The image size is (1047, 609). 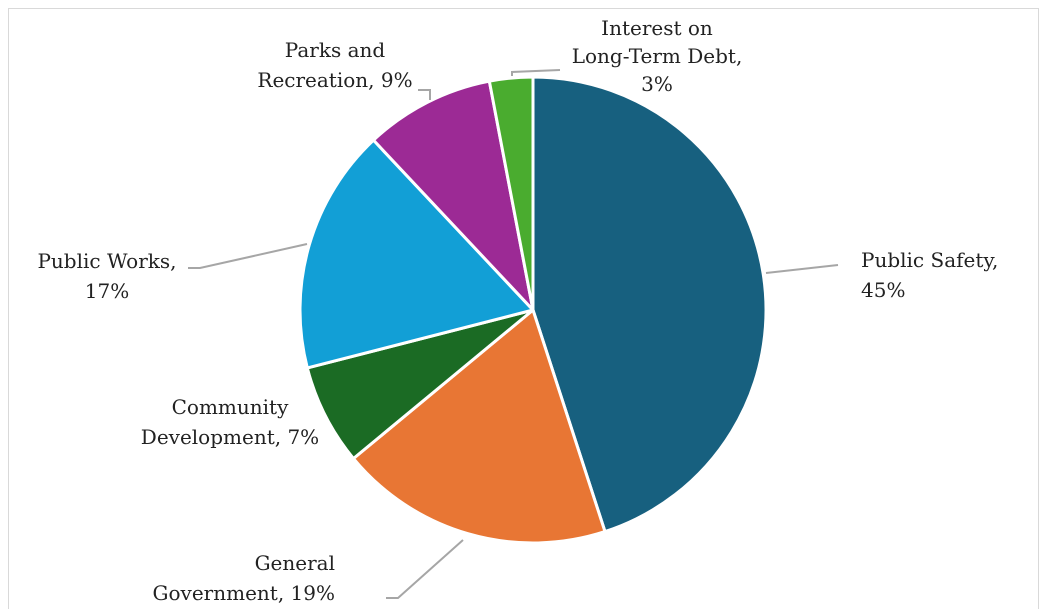 What do you see at coordinates (244, 593) in the screenshot?
I see `data-label-line: Government, 19%` at bounding box center [244, 593].